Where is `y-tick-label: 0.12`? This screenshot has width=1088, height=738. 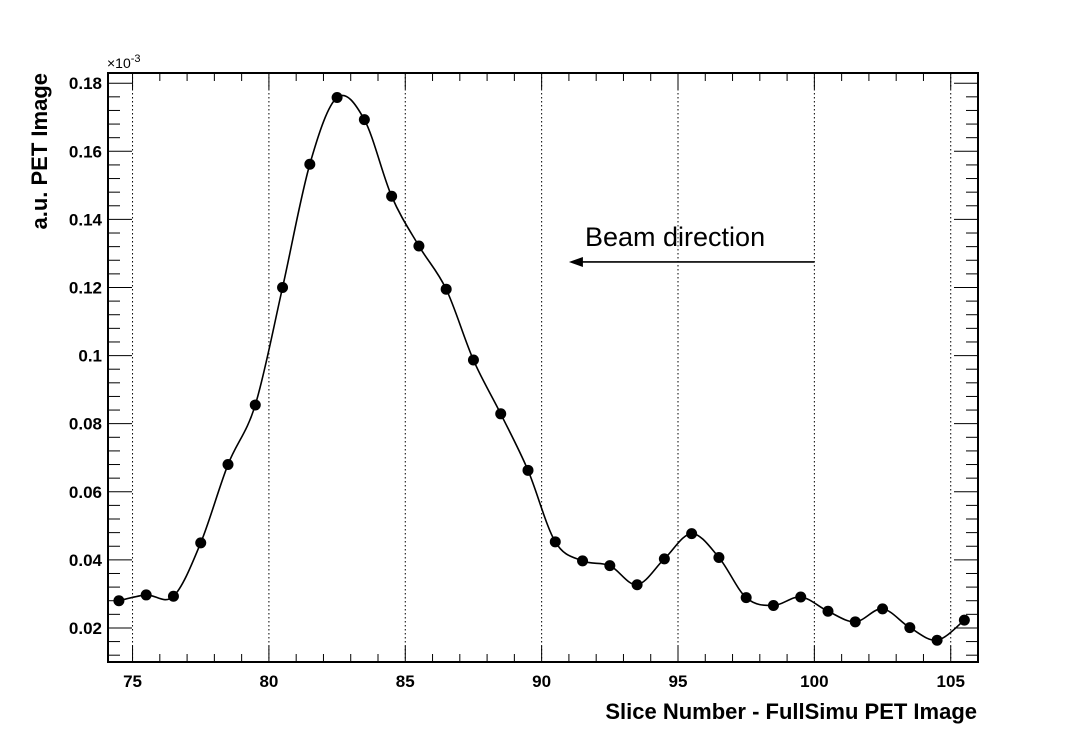 y-tick-label: 0.12 is located at coordinates (85, 287).